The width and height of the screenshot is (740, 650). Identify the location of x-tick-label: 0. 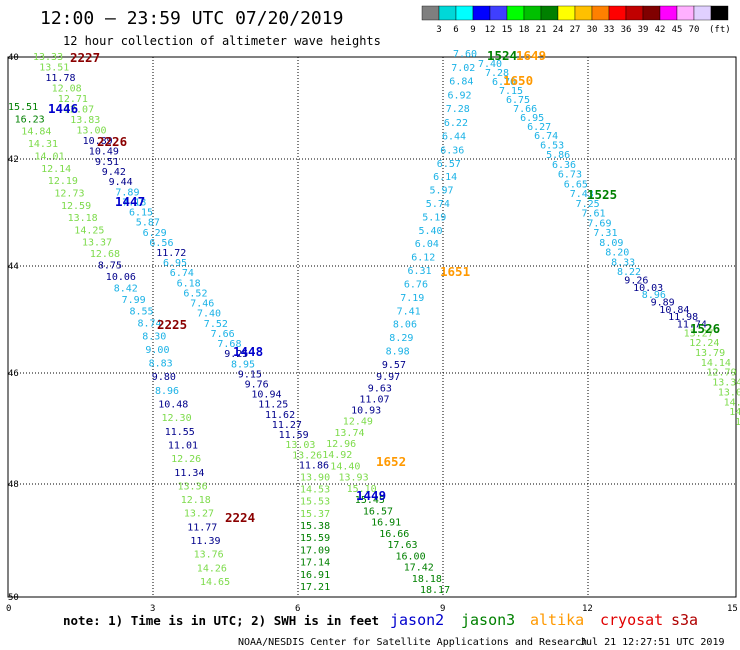
(8, 609).